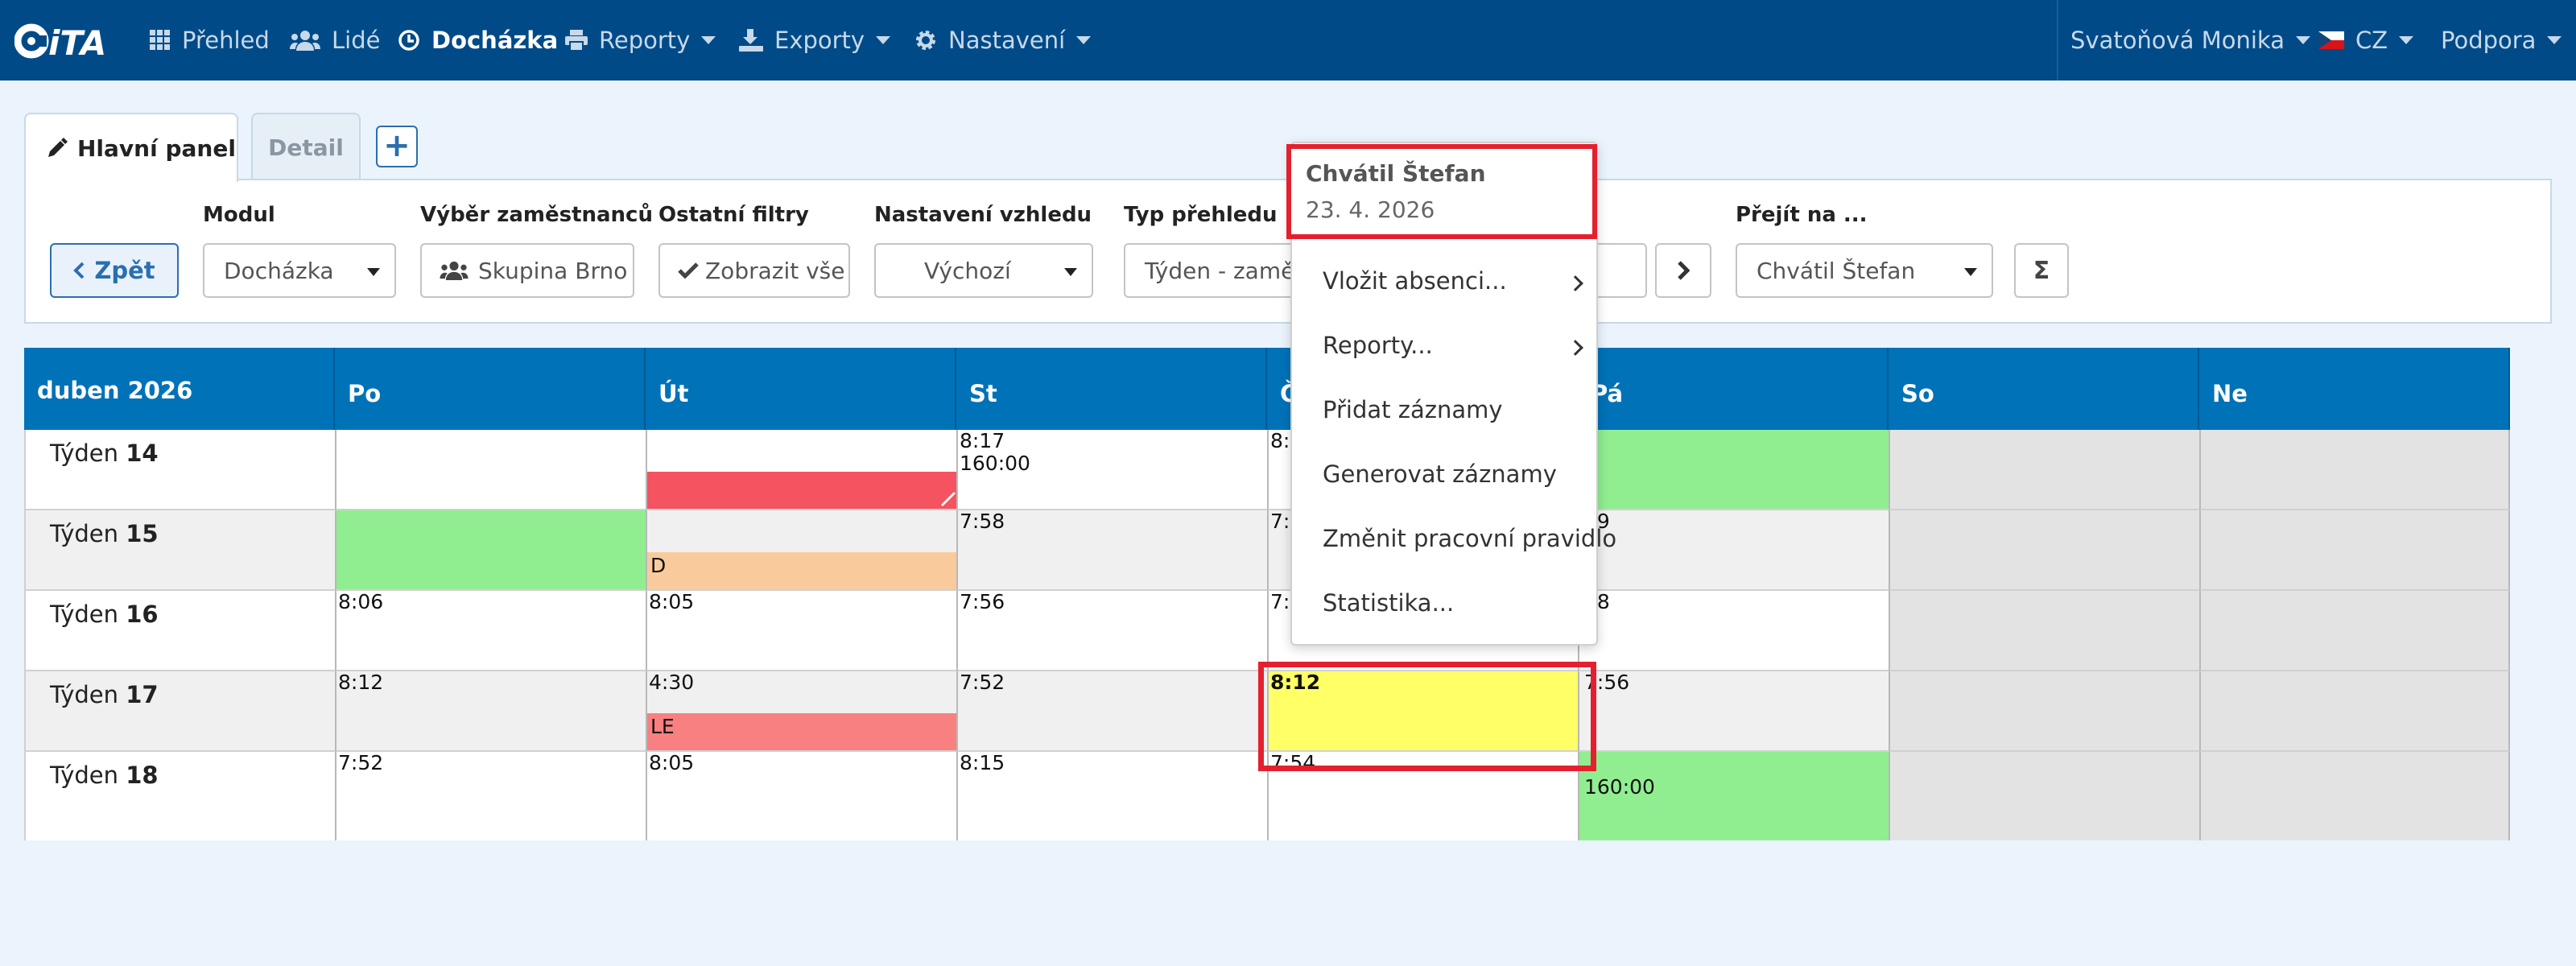 Image resolution: width=2576 pixels, height=966 pixels. I want to click on menu-item-add-records: Přidat záznamy, so click(1413, 409).